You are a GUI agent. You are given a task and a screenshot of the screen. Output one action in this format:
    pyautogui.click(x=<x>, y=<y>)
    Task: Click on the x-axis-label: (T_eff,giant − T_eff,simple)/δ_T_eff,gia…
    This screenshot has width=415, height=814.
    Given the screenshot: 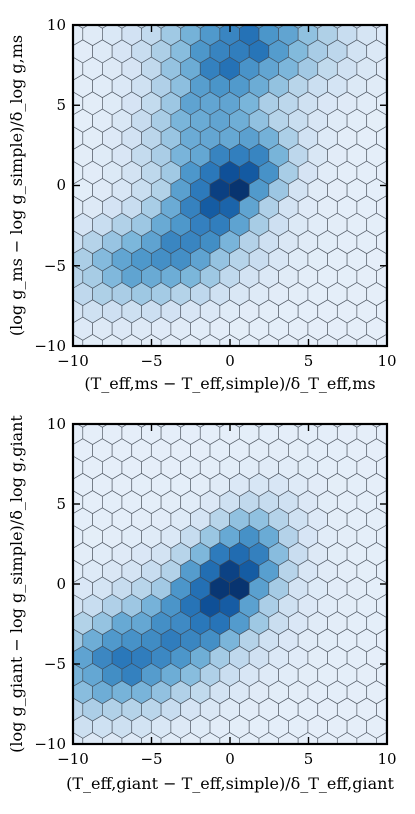 What is the action you would take?
    pyautogui.click(x=230, y=783)
    